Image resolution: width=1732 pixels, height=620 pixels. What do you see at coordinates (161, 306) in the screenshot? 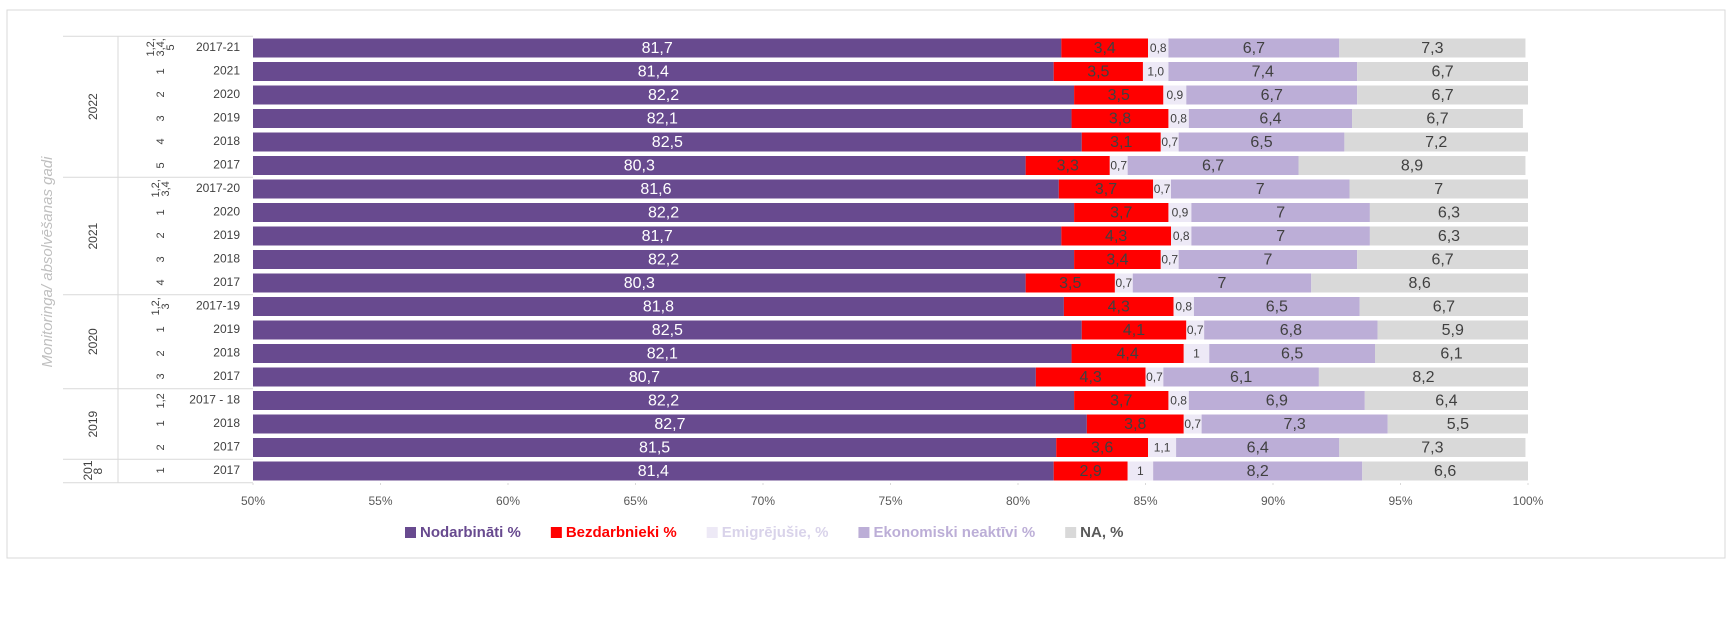
I see `wave-label: 1,2,3` at bounding box center [161, 306].